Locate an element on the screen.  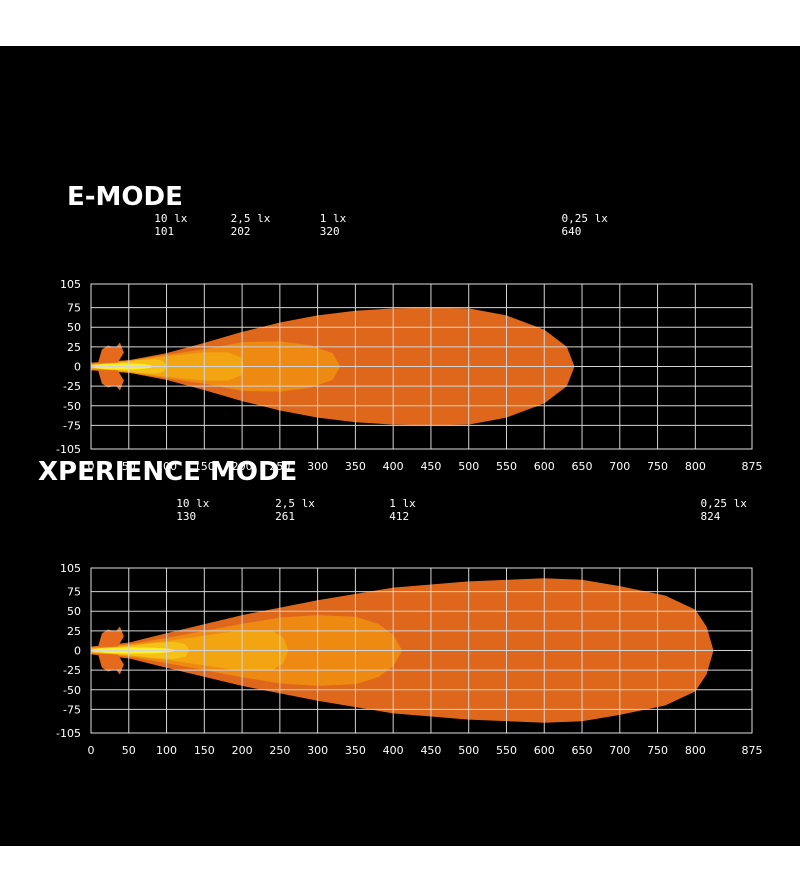
distance-label: 261 is located at coordinates (285, 516).